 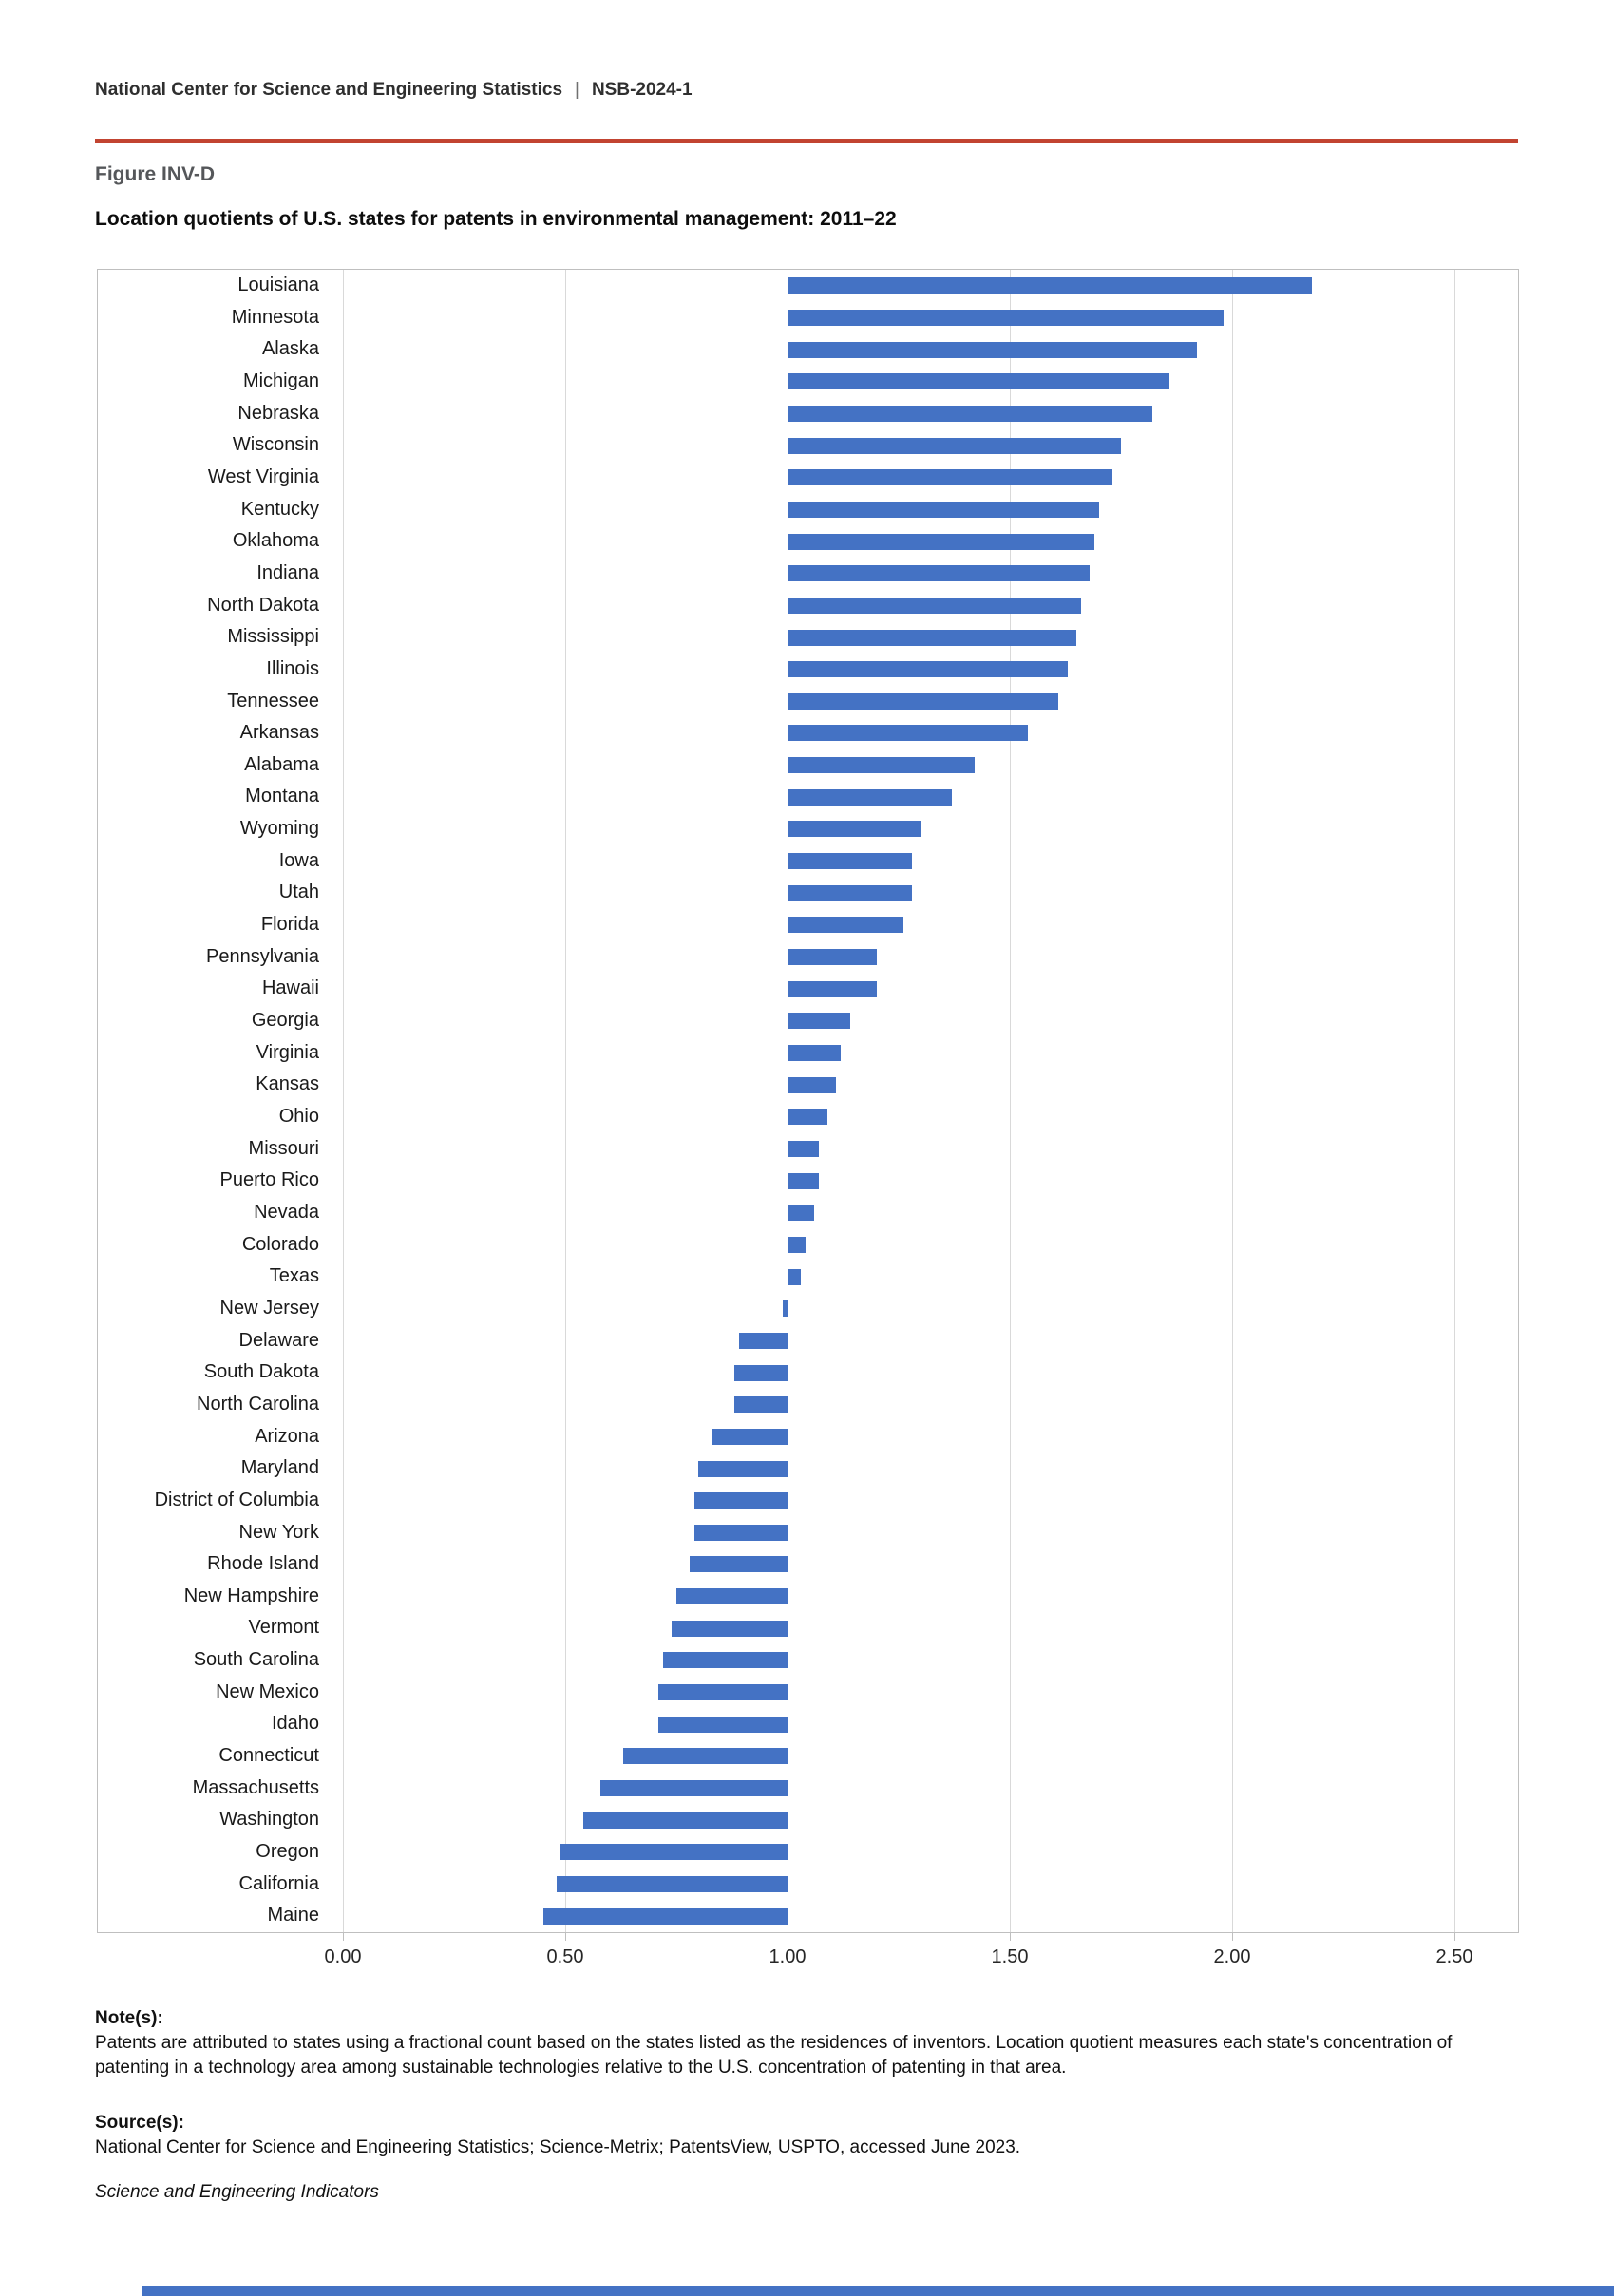 What do you see at coordinates (565, 1957) in the screenshot?
I see `x-tick-label: 0.50` at bounding box center [565, 1957].